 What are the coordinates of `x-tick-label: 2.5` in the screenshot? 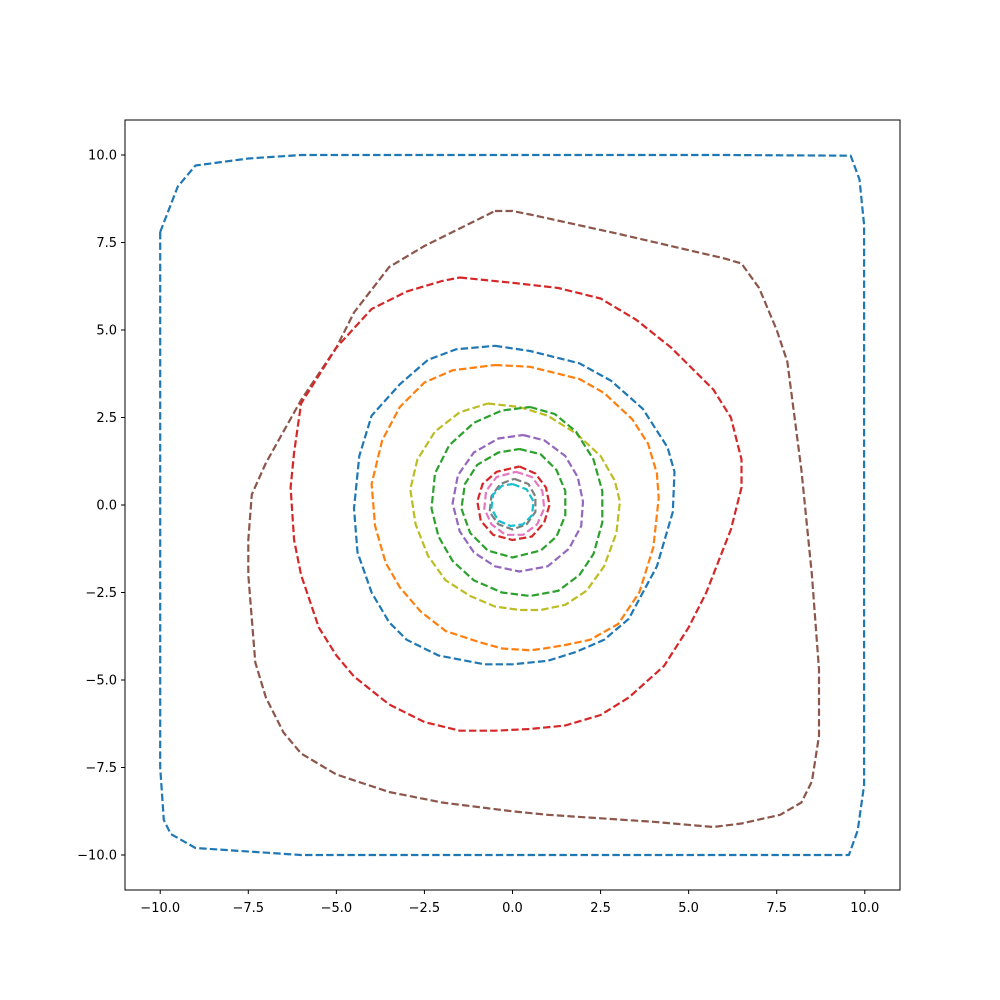 It's located at (600, 908).